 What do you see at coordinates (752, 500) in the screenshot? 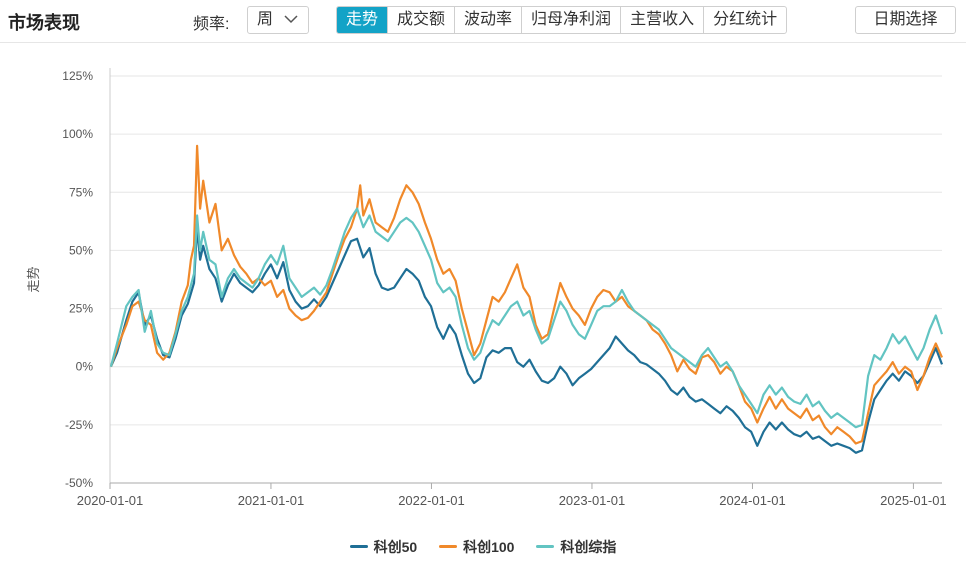
I see `x-tick-label: 2024-01-01` at bounding box center [752, 500].